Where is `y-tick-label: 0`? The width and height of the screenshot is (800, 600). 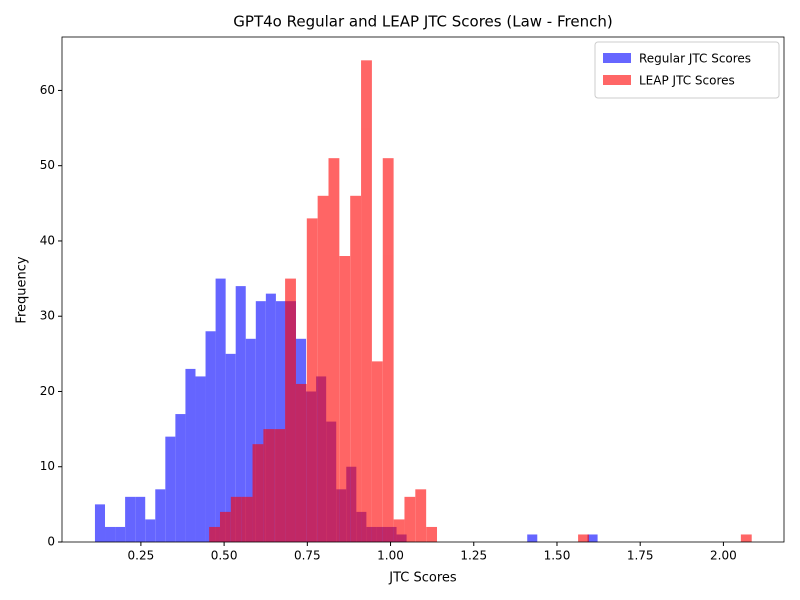
y-tick-label: 0 is located at coordinates (51, 542).